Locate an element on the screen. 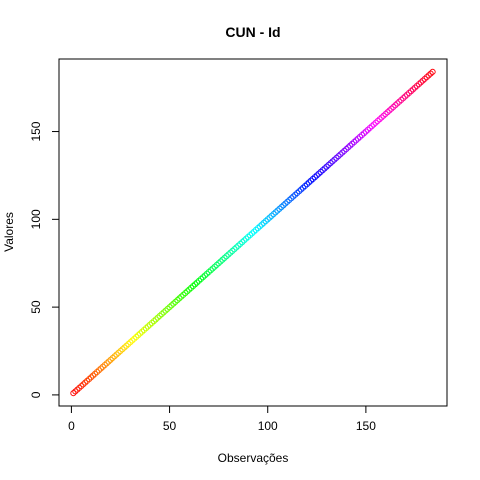 This screenshot has width=480, height=480. x-axis-label: Observações is located at coordinates (253, 458).